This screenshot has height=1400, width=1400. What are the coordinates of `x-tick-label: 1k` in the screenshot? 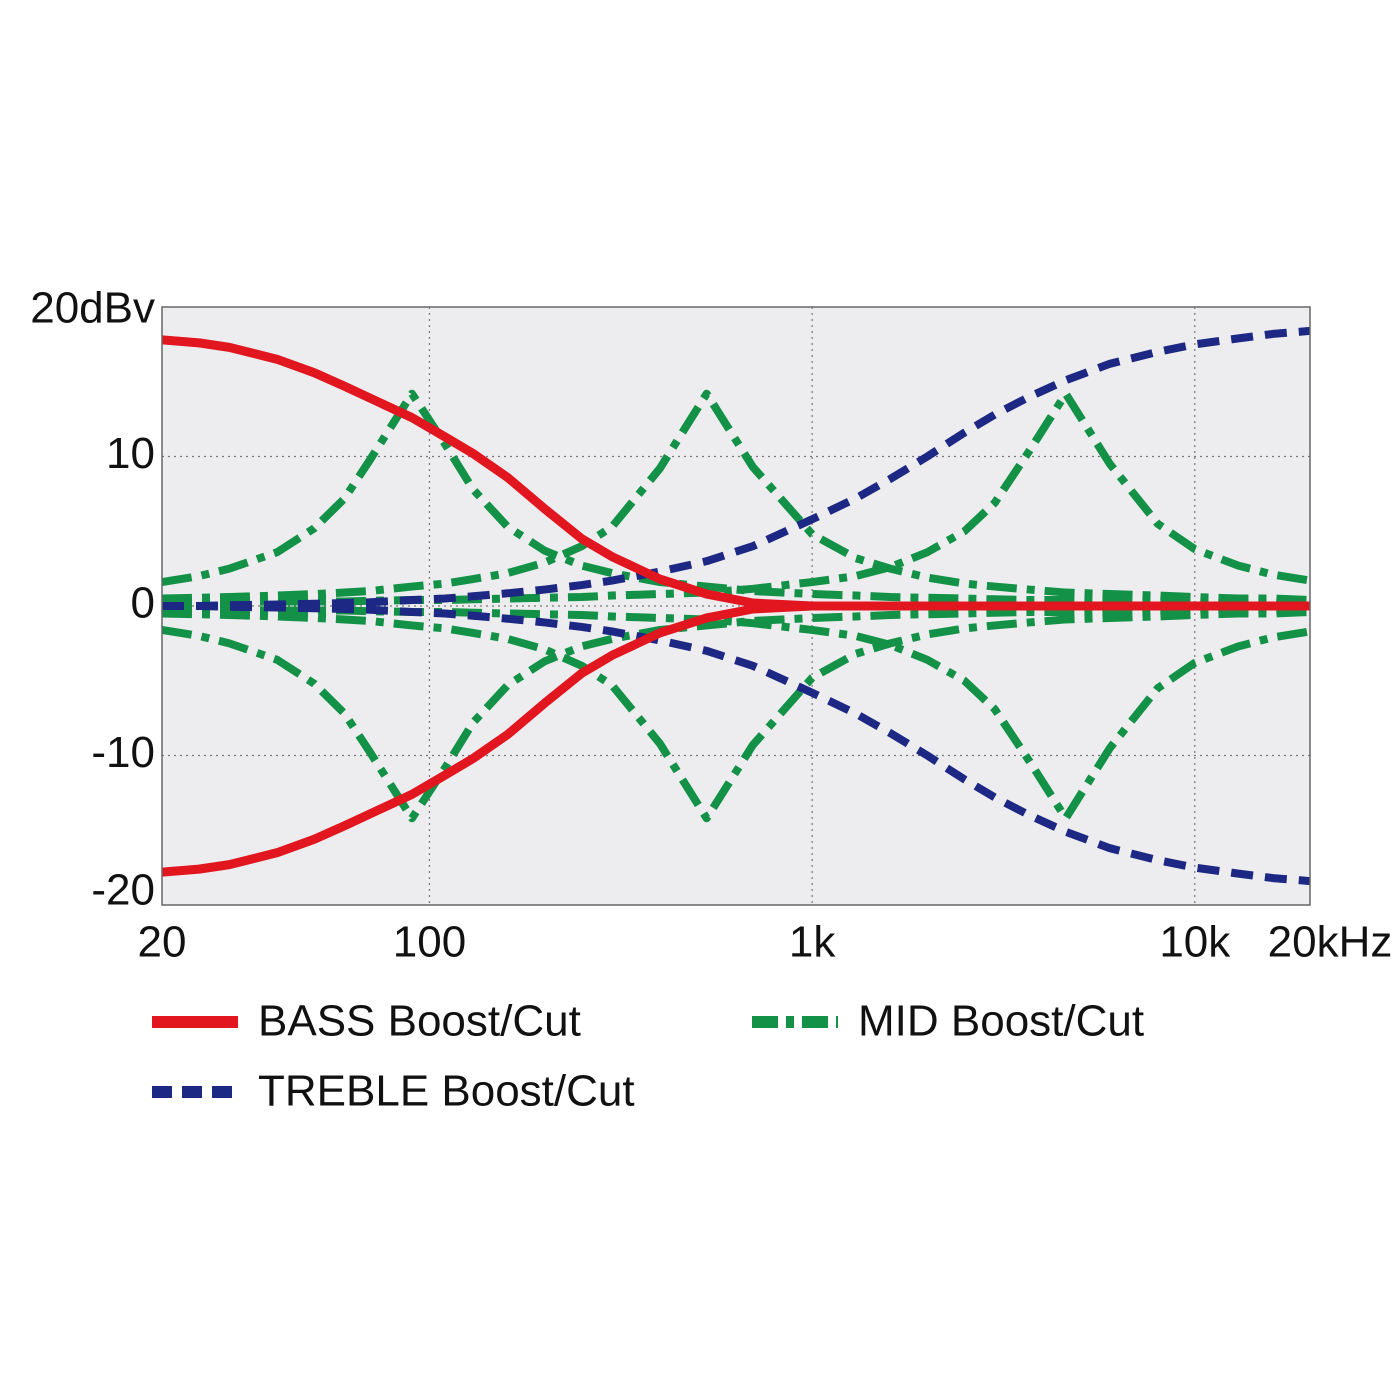 It's located at (812, 942).